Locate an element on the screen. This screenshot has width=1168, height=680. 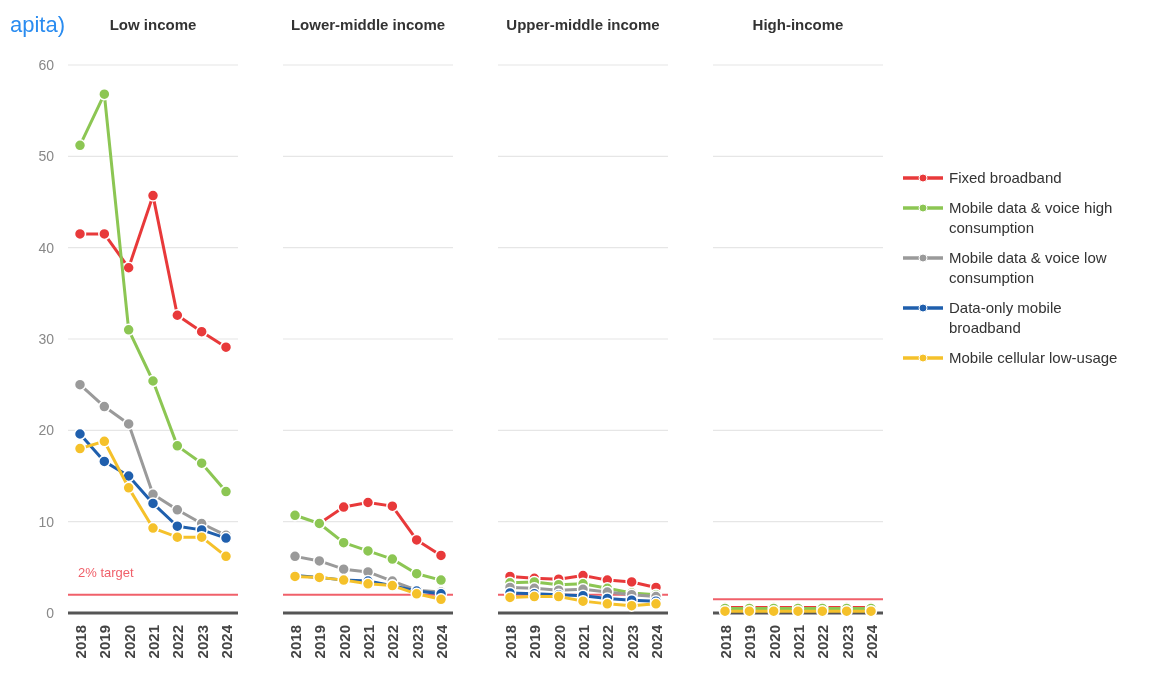
legend-label: Mobile data & voice low consumption is located at coordinates (1028, 268).